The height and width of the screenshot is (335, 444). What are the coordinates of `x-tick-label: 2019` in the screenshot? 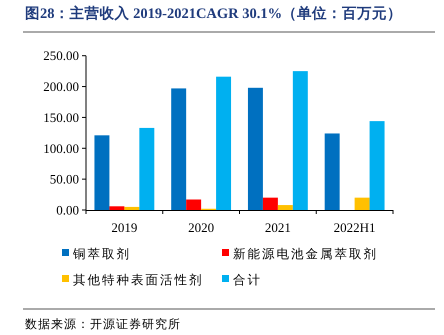 It's located at (124, 227).